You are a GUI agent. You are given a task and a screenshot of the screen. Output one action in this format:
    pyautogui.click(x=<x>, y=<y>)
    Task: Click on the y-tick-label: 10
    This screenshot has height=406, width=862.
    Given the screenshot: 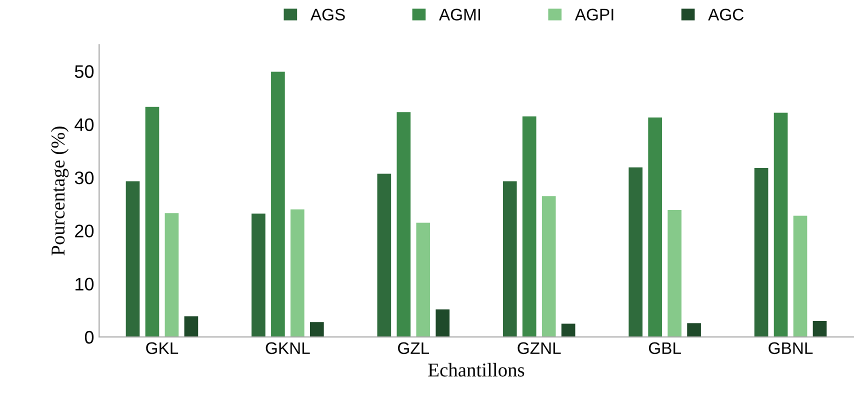 What is the action you would take?
    pyautogui.click(x=85, y=284)
    